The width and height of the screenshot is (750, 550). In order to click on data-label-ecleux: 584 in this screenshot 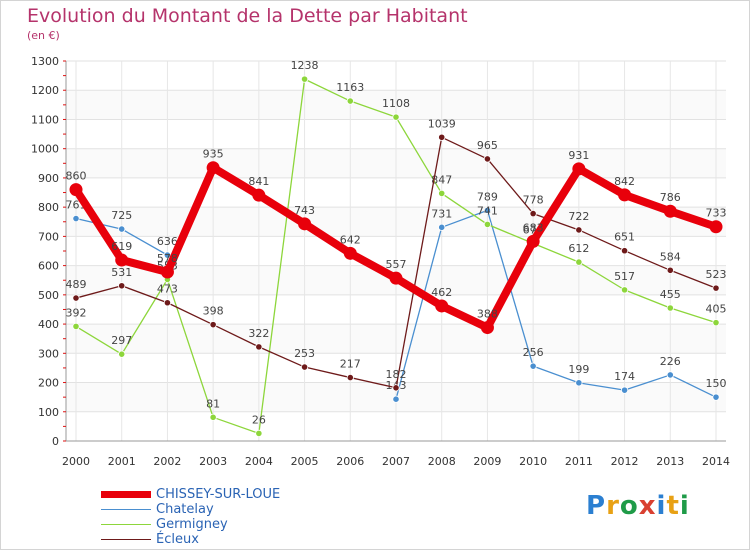, I will do `click(670, 256)`.